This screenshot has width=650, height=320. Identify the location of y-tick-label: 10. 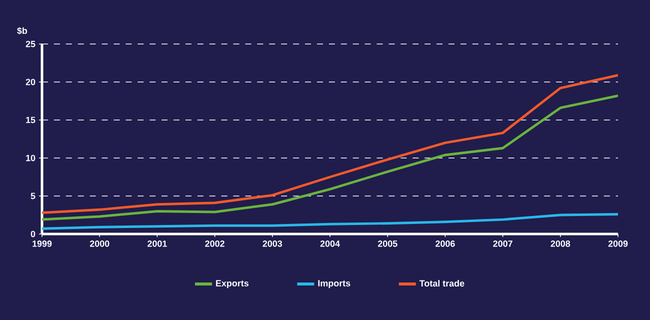
(31, 158).